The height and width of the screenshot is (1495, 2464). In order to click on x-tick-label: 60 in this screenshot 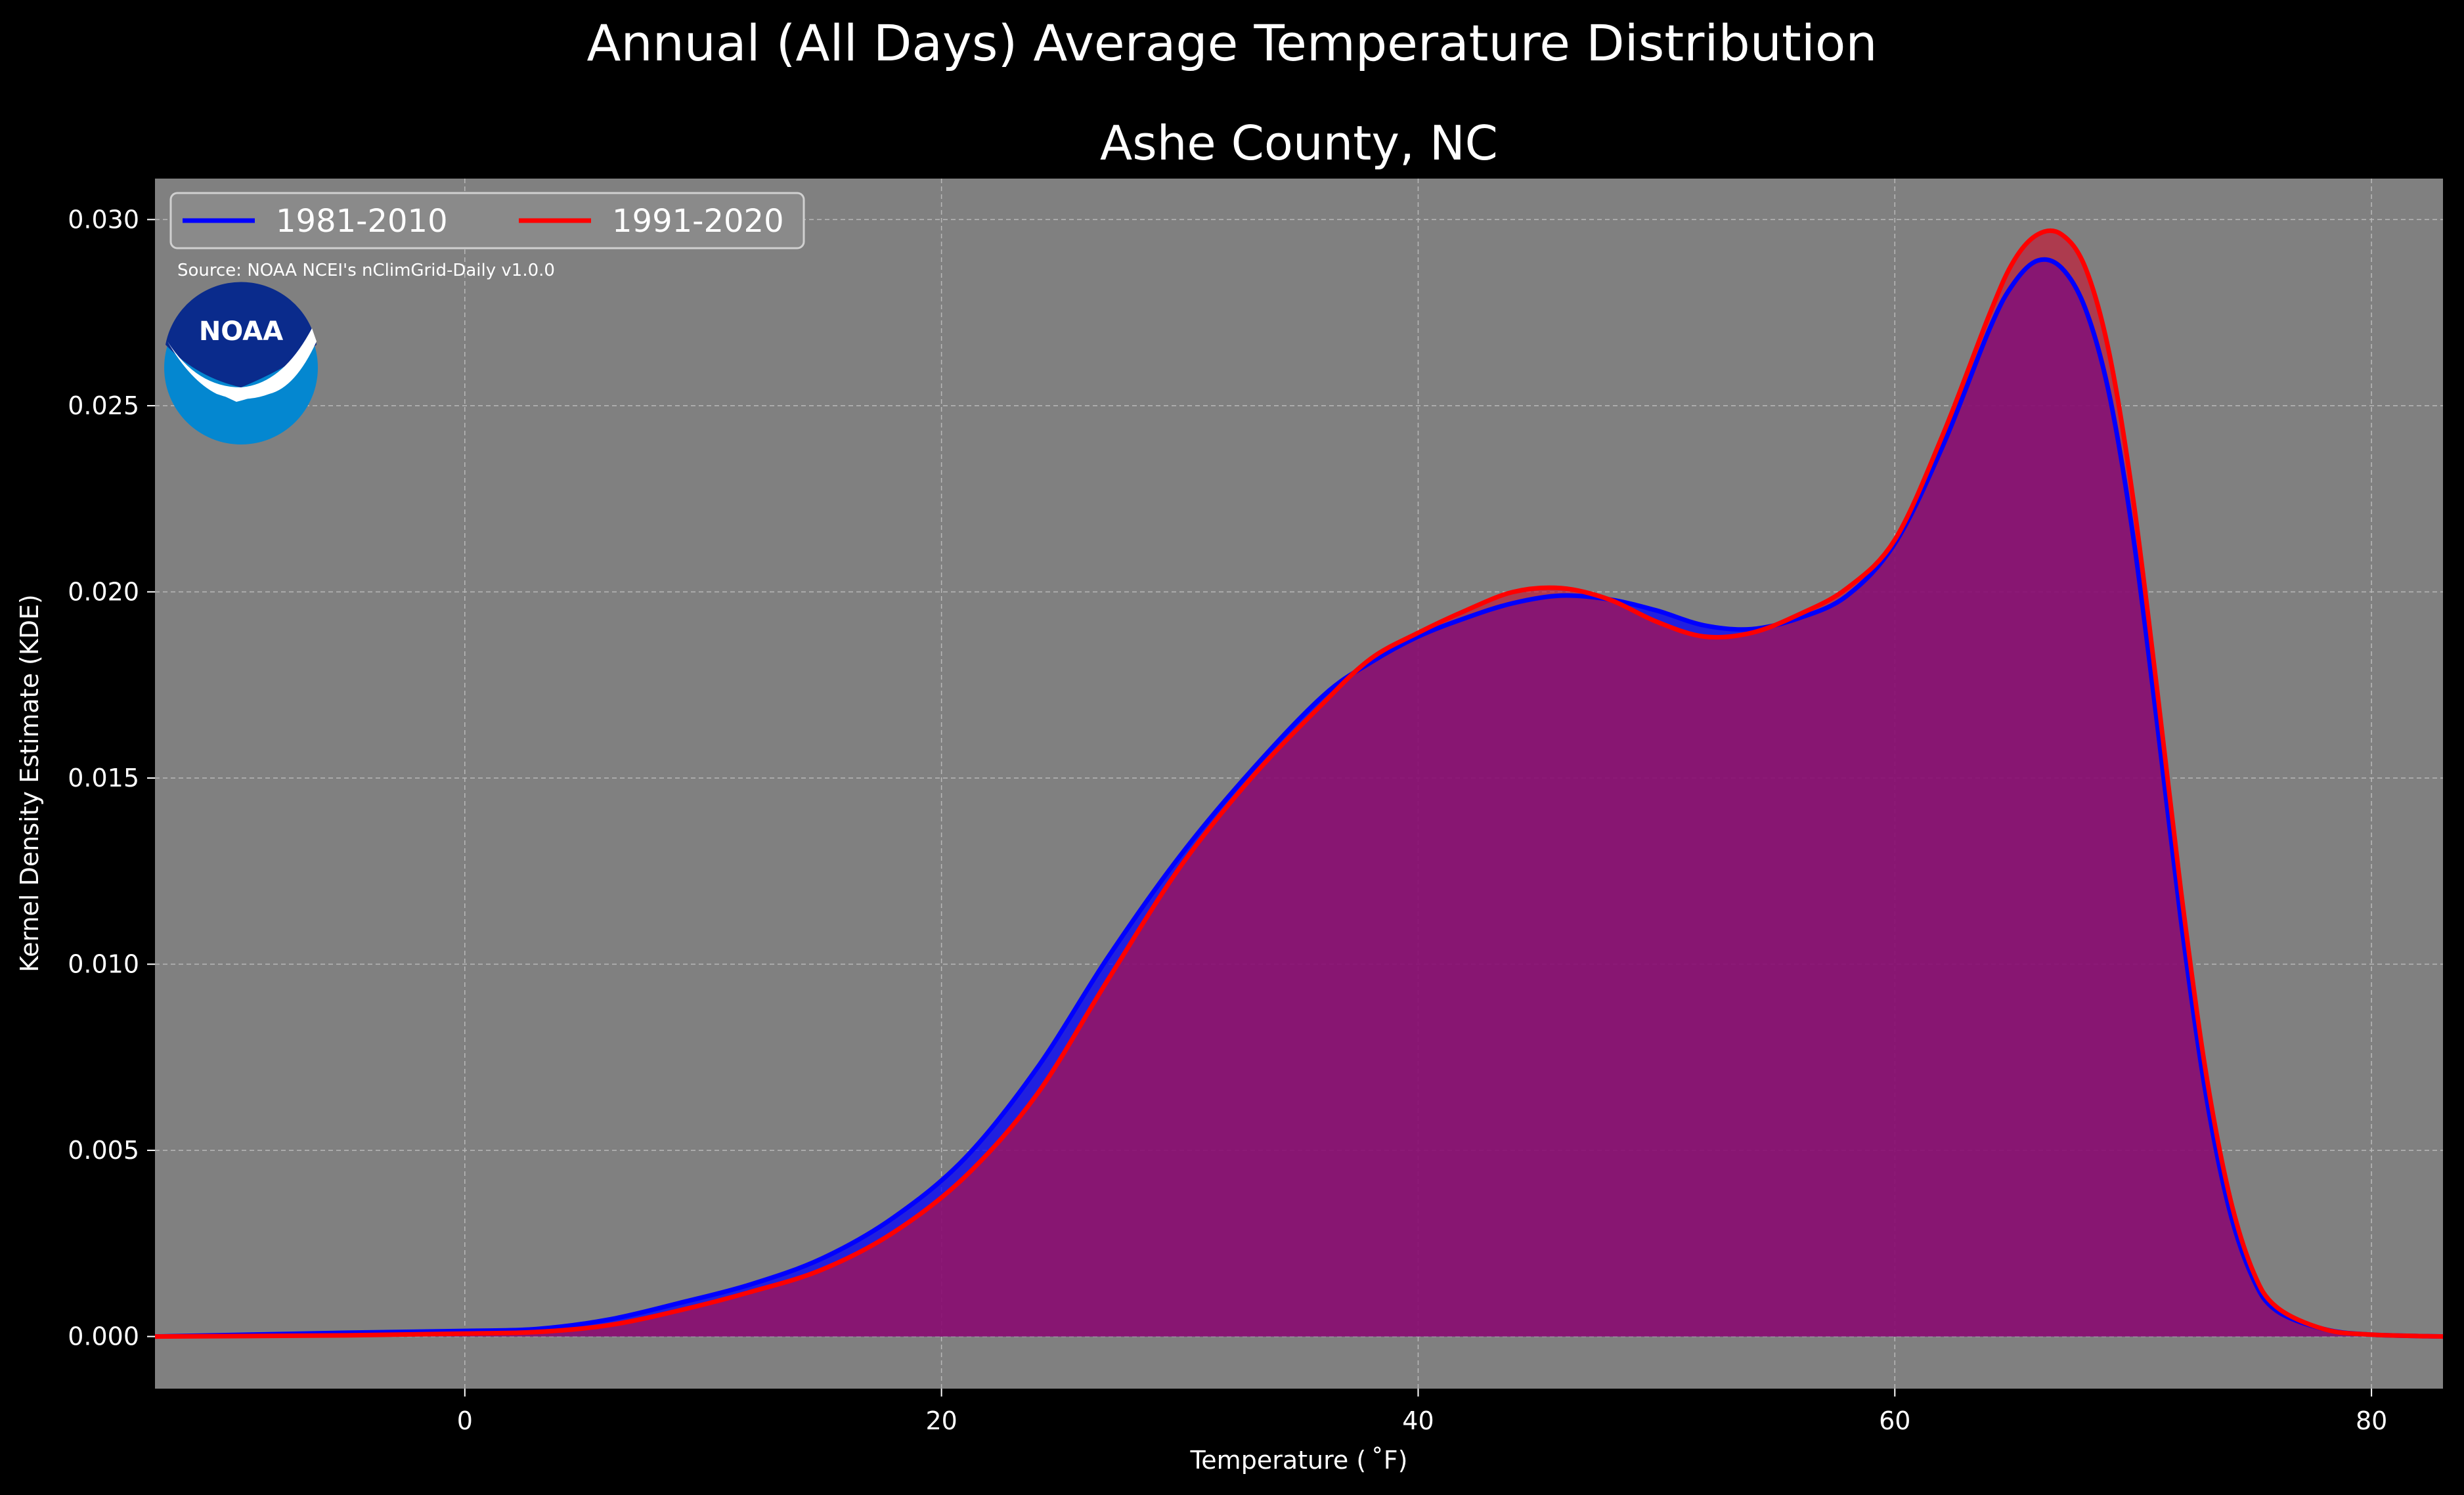, I will do `click(1894, 1420)`.